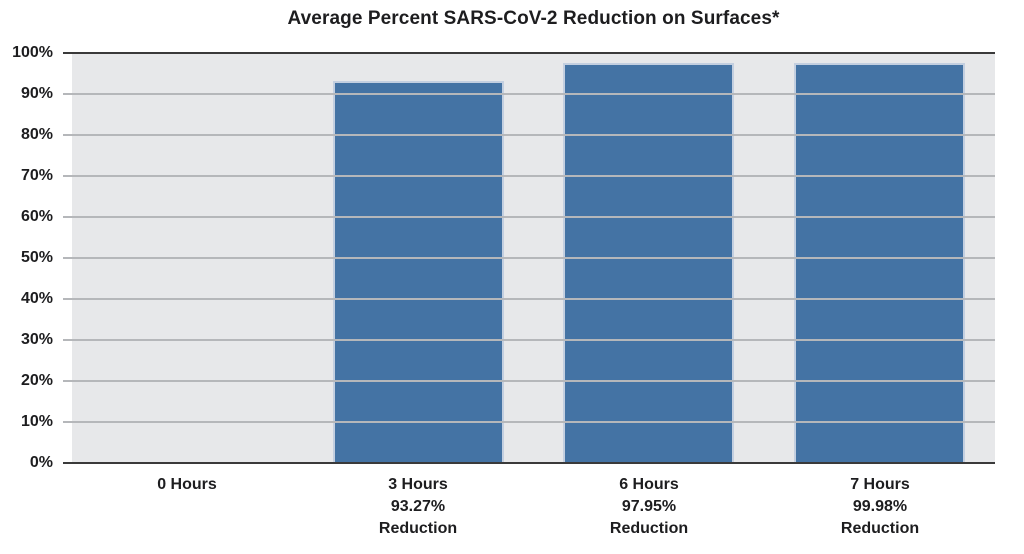 This screenshot has height=554, width=1024. I want to click on y-tick-label-30%: 30%, so click(36, 339).